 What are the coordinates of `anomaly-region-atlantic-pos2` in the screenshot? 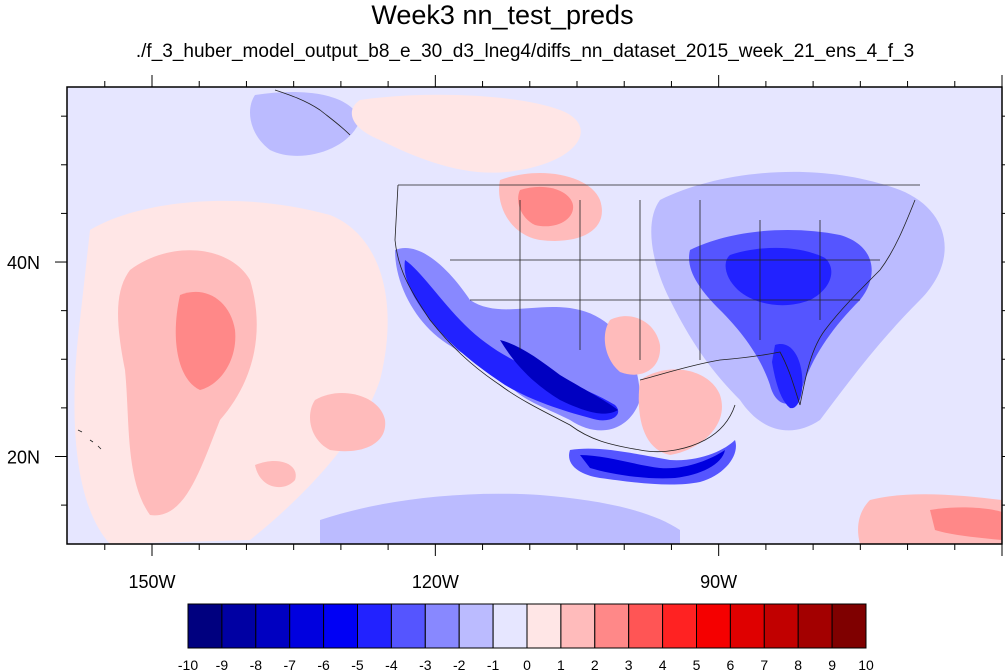 It's located at (966, 523).